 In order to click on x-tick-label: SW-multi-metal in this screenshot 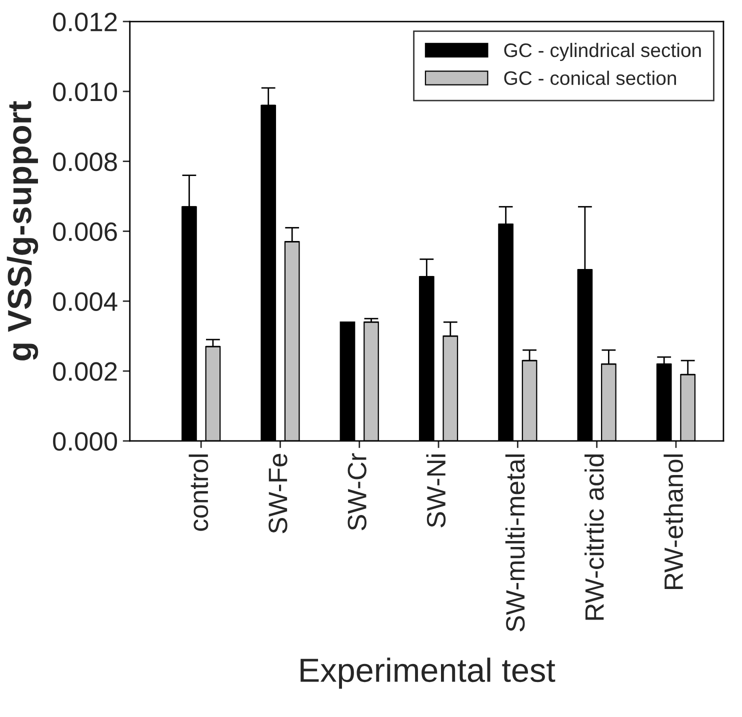, I will do `click(515, 543)`.